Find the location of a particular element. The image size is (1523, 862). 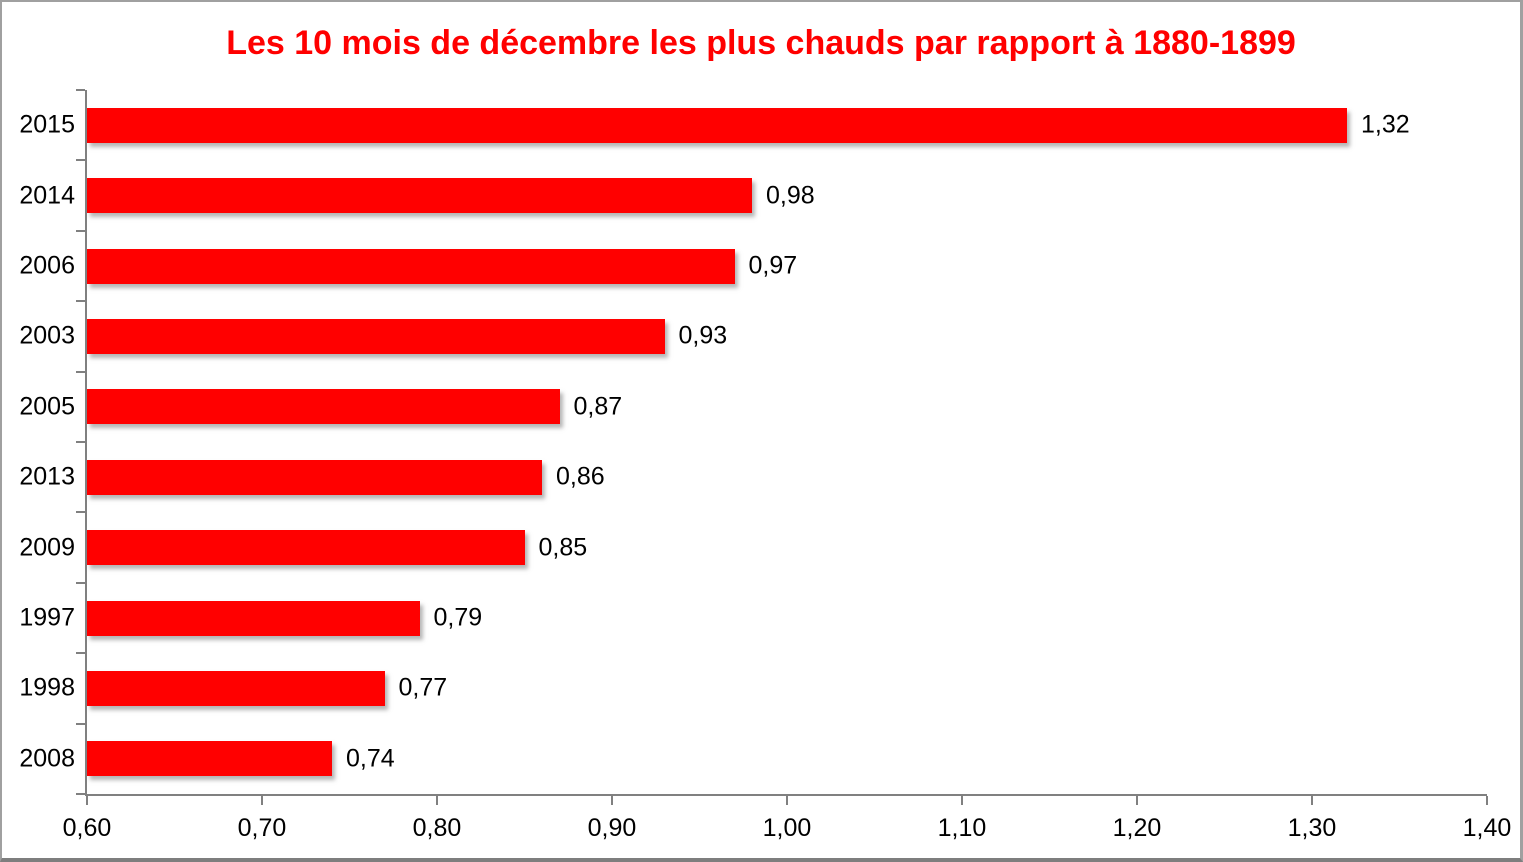

x-tick-label: 0,80 is located at coordinates (437, 828).